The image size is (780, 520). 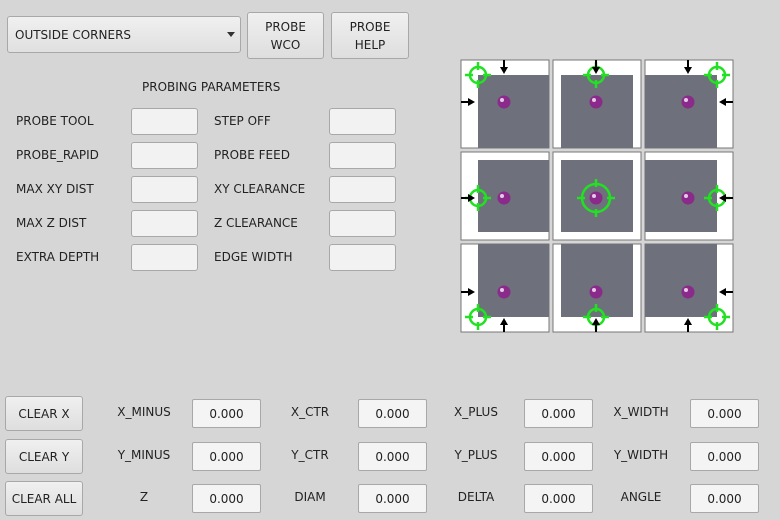 I want to click on probe-cell-bottom-right, so click(x=689, y=288).